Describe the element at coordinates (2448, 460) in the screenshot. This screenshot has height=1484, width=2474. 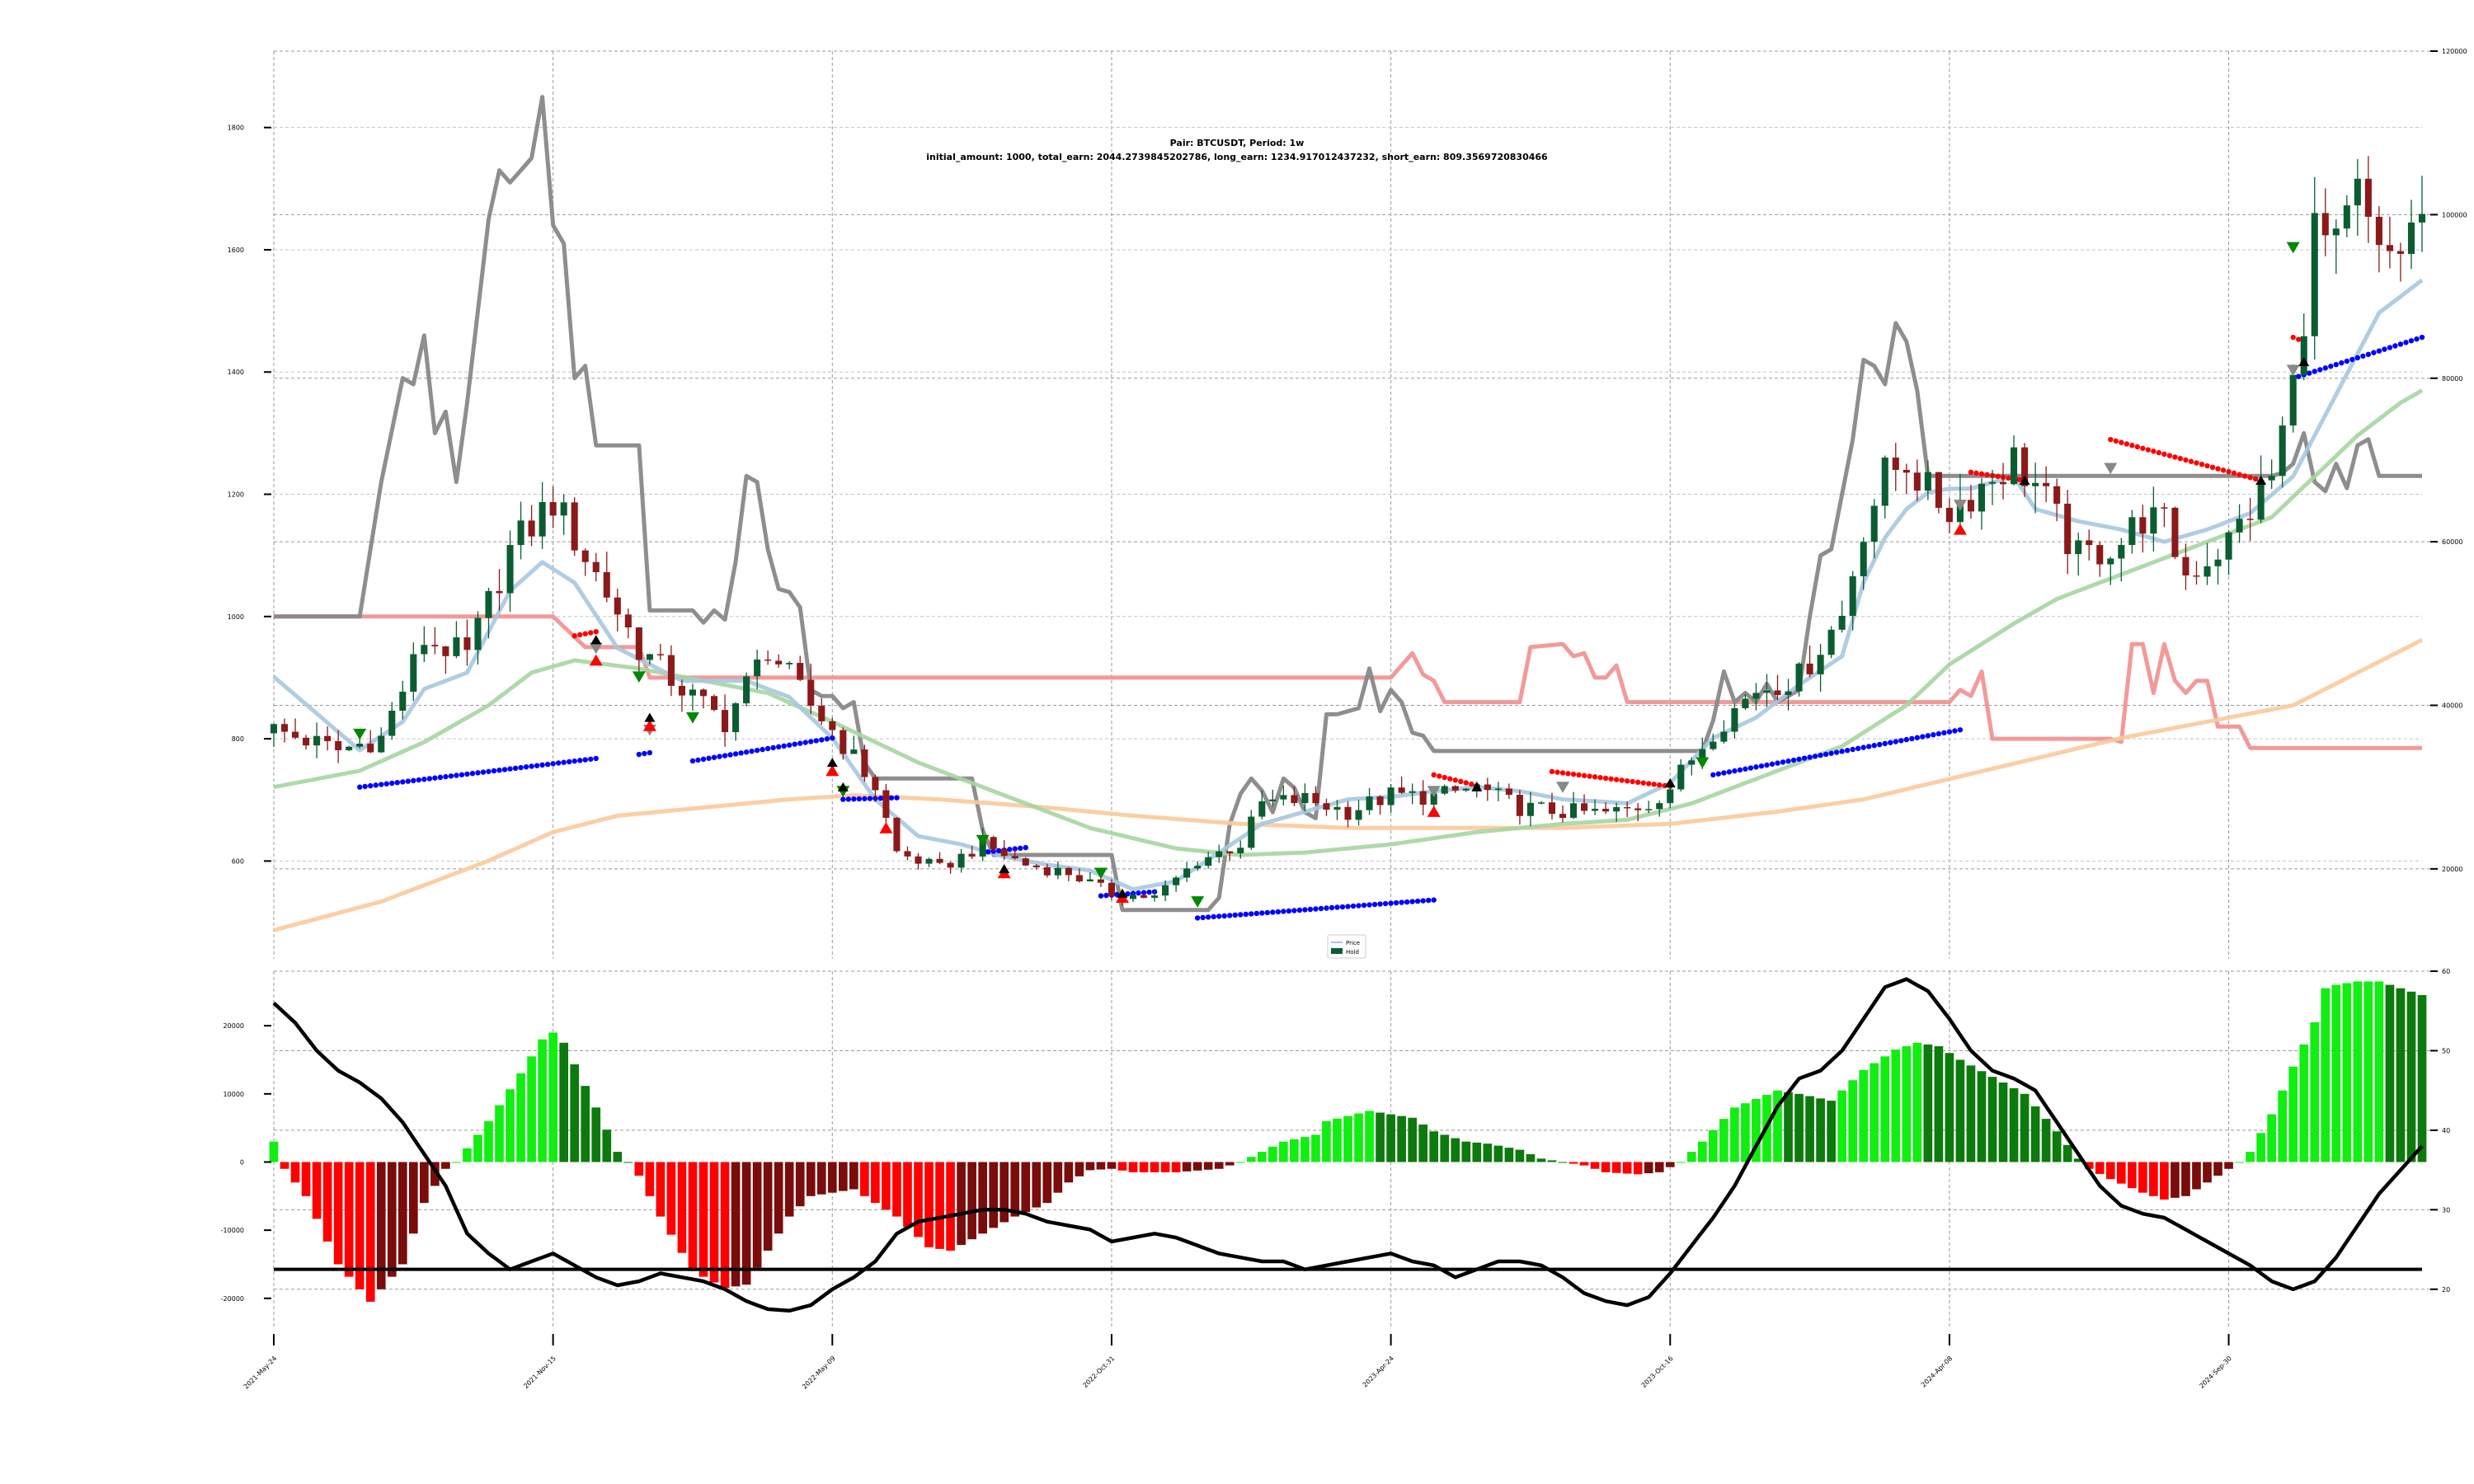
I see `price-axis: 20000 40000 60000 80000 100000 120000` at that location.